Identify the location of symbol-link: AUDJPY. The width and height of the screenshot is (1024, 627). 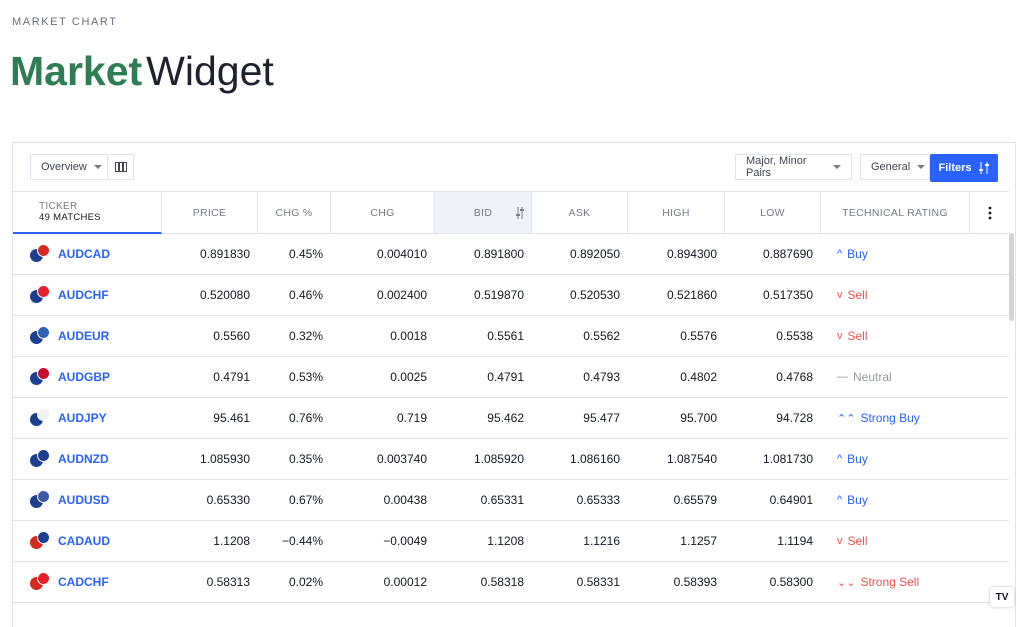
(82, 418).